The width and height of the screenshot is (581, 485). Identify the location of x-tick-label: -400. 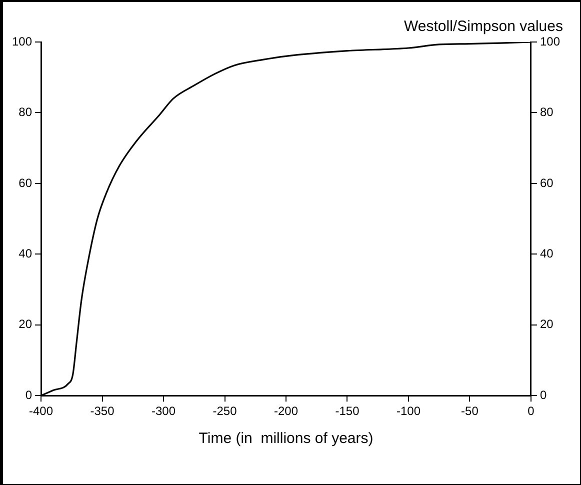
(41, 411).